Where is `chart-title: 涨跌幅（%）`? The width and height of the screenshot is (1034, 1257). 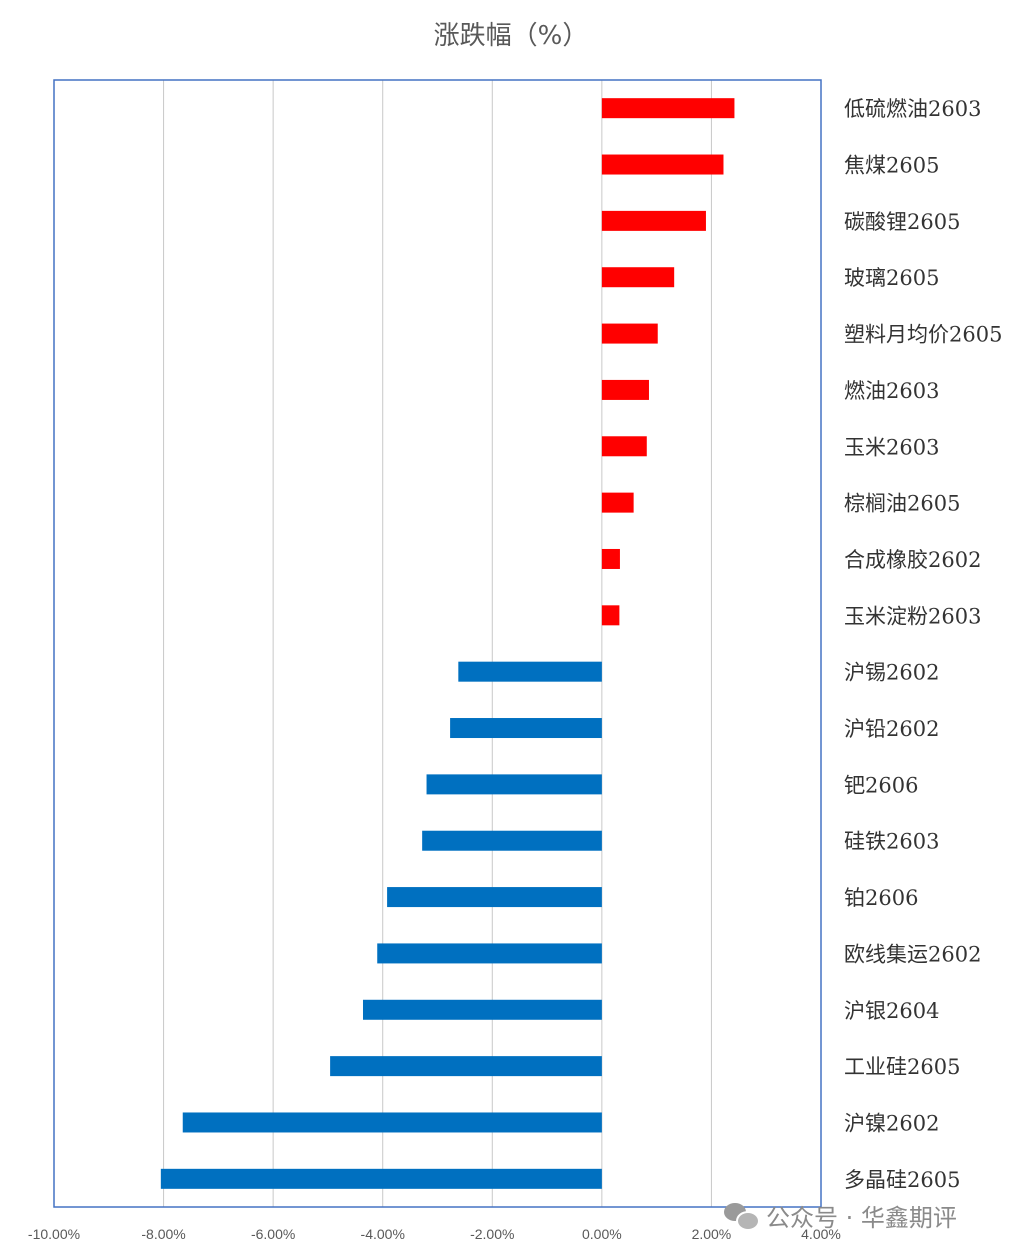
chart-title: 涨跌幅（%） is located at coordinates (511, 36).